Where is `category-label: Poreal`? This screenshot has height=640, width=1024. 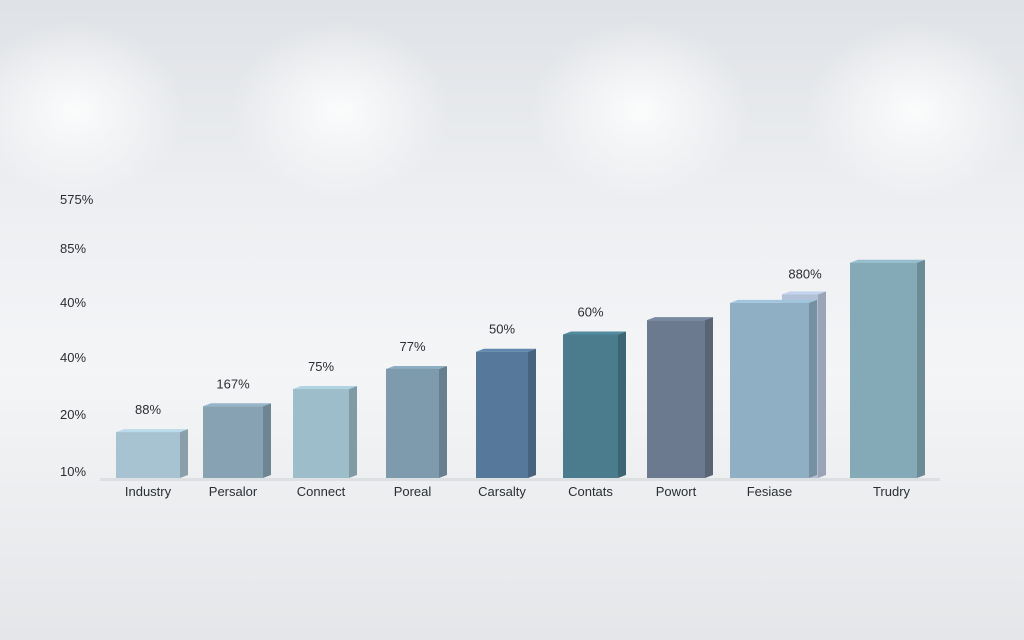
category-label: Poreal is located at coordinates (413, 491).